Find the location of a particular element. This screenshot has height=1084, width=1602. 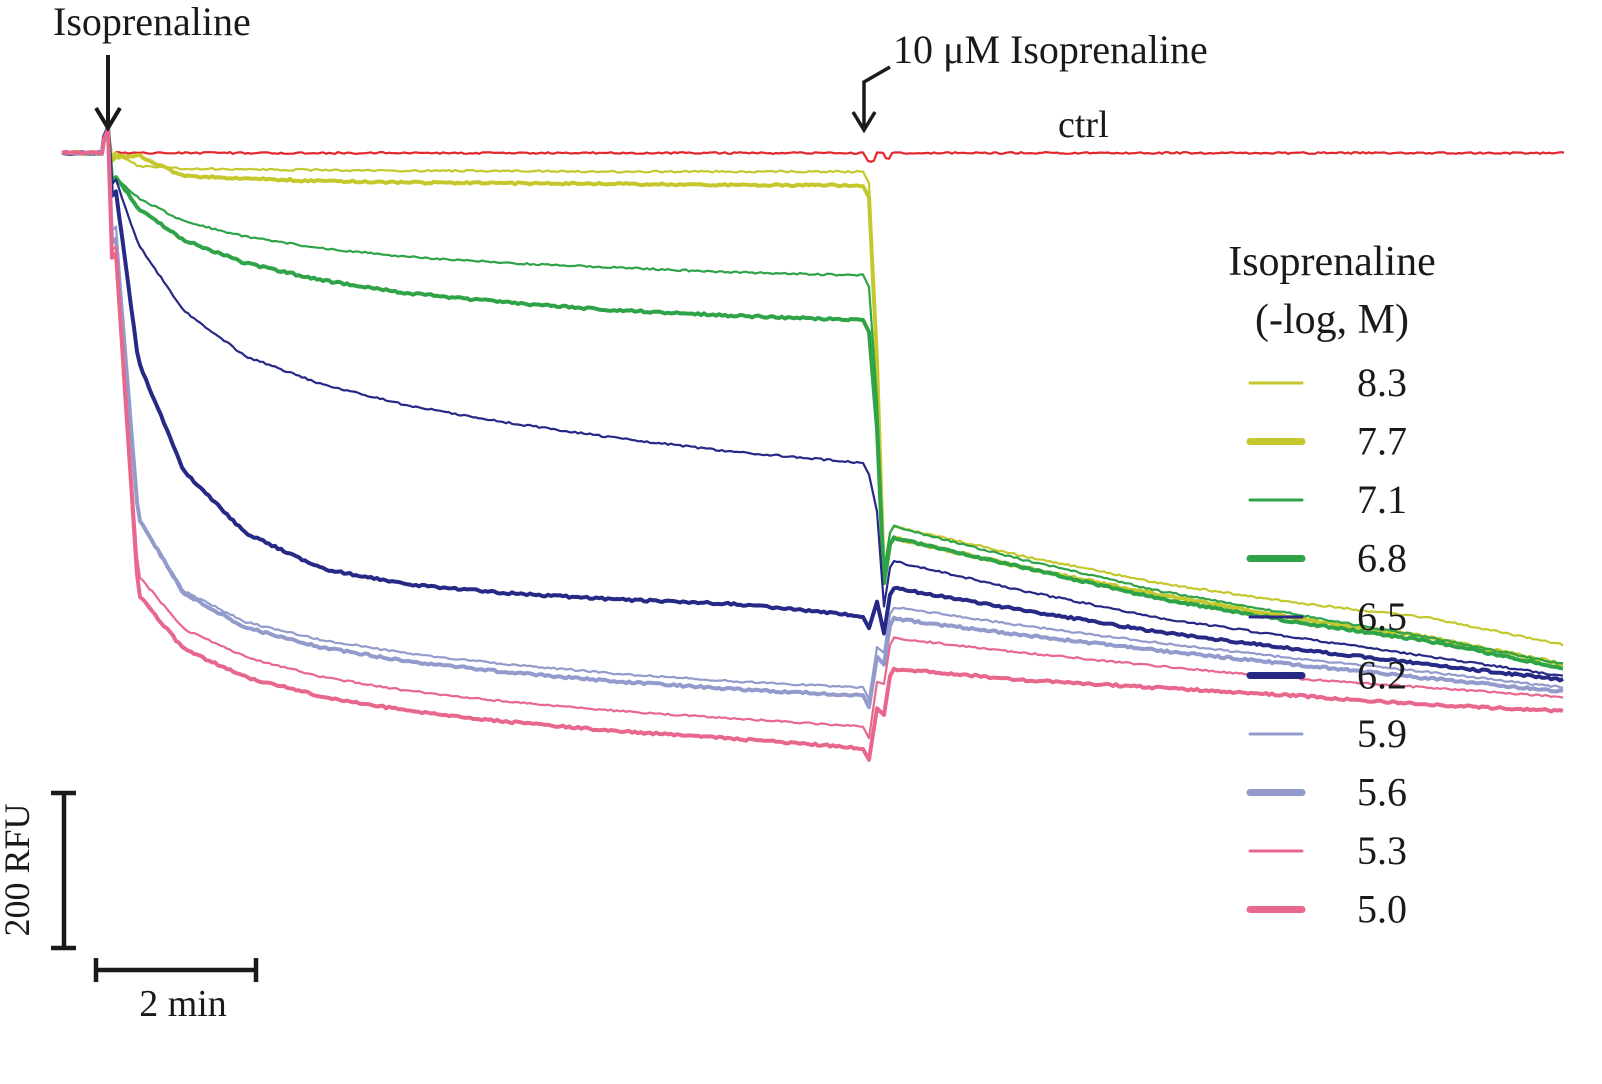

second-addition-label: 10 μM Isoprenaline is located at coordinates (1050, 49).